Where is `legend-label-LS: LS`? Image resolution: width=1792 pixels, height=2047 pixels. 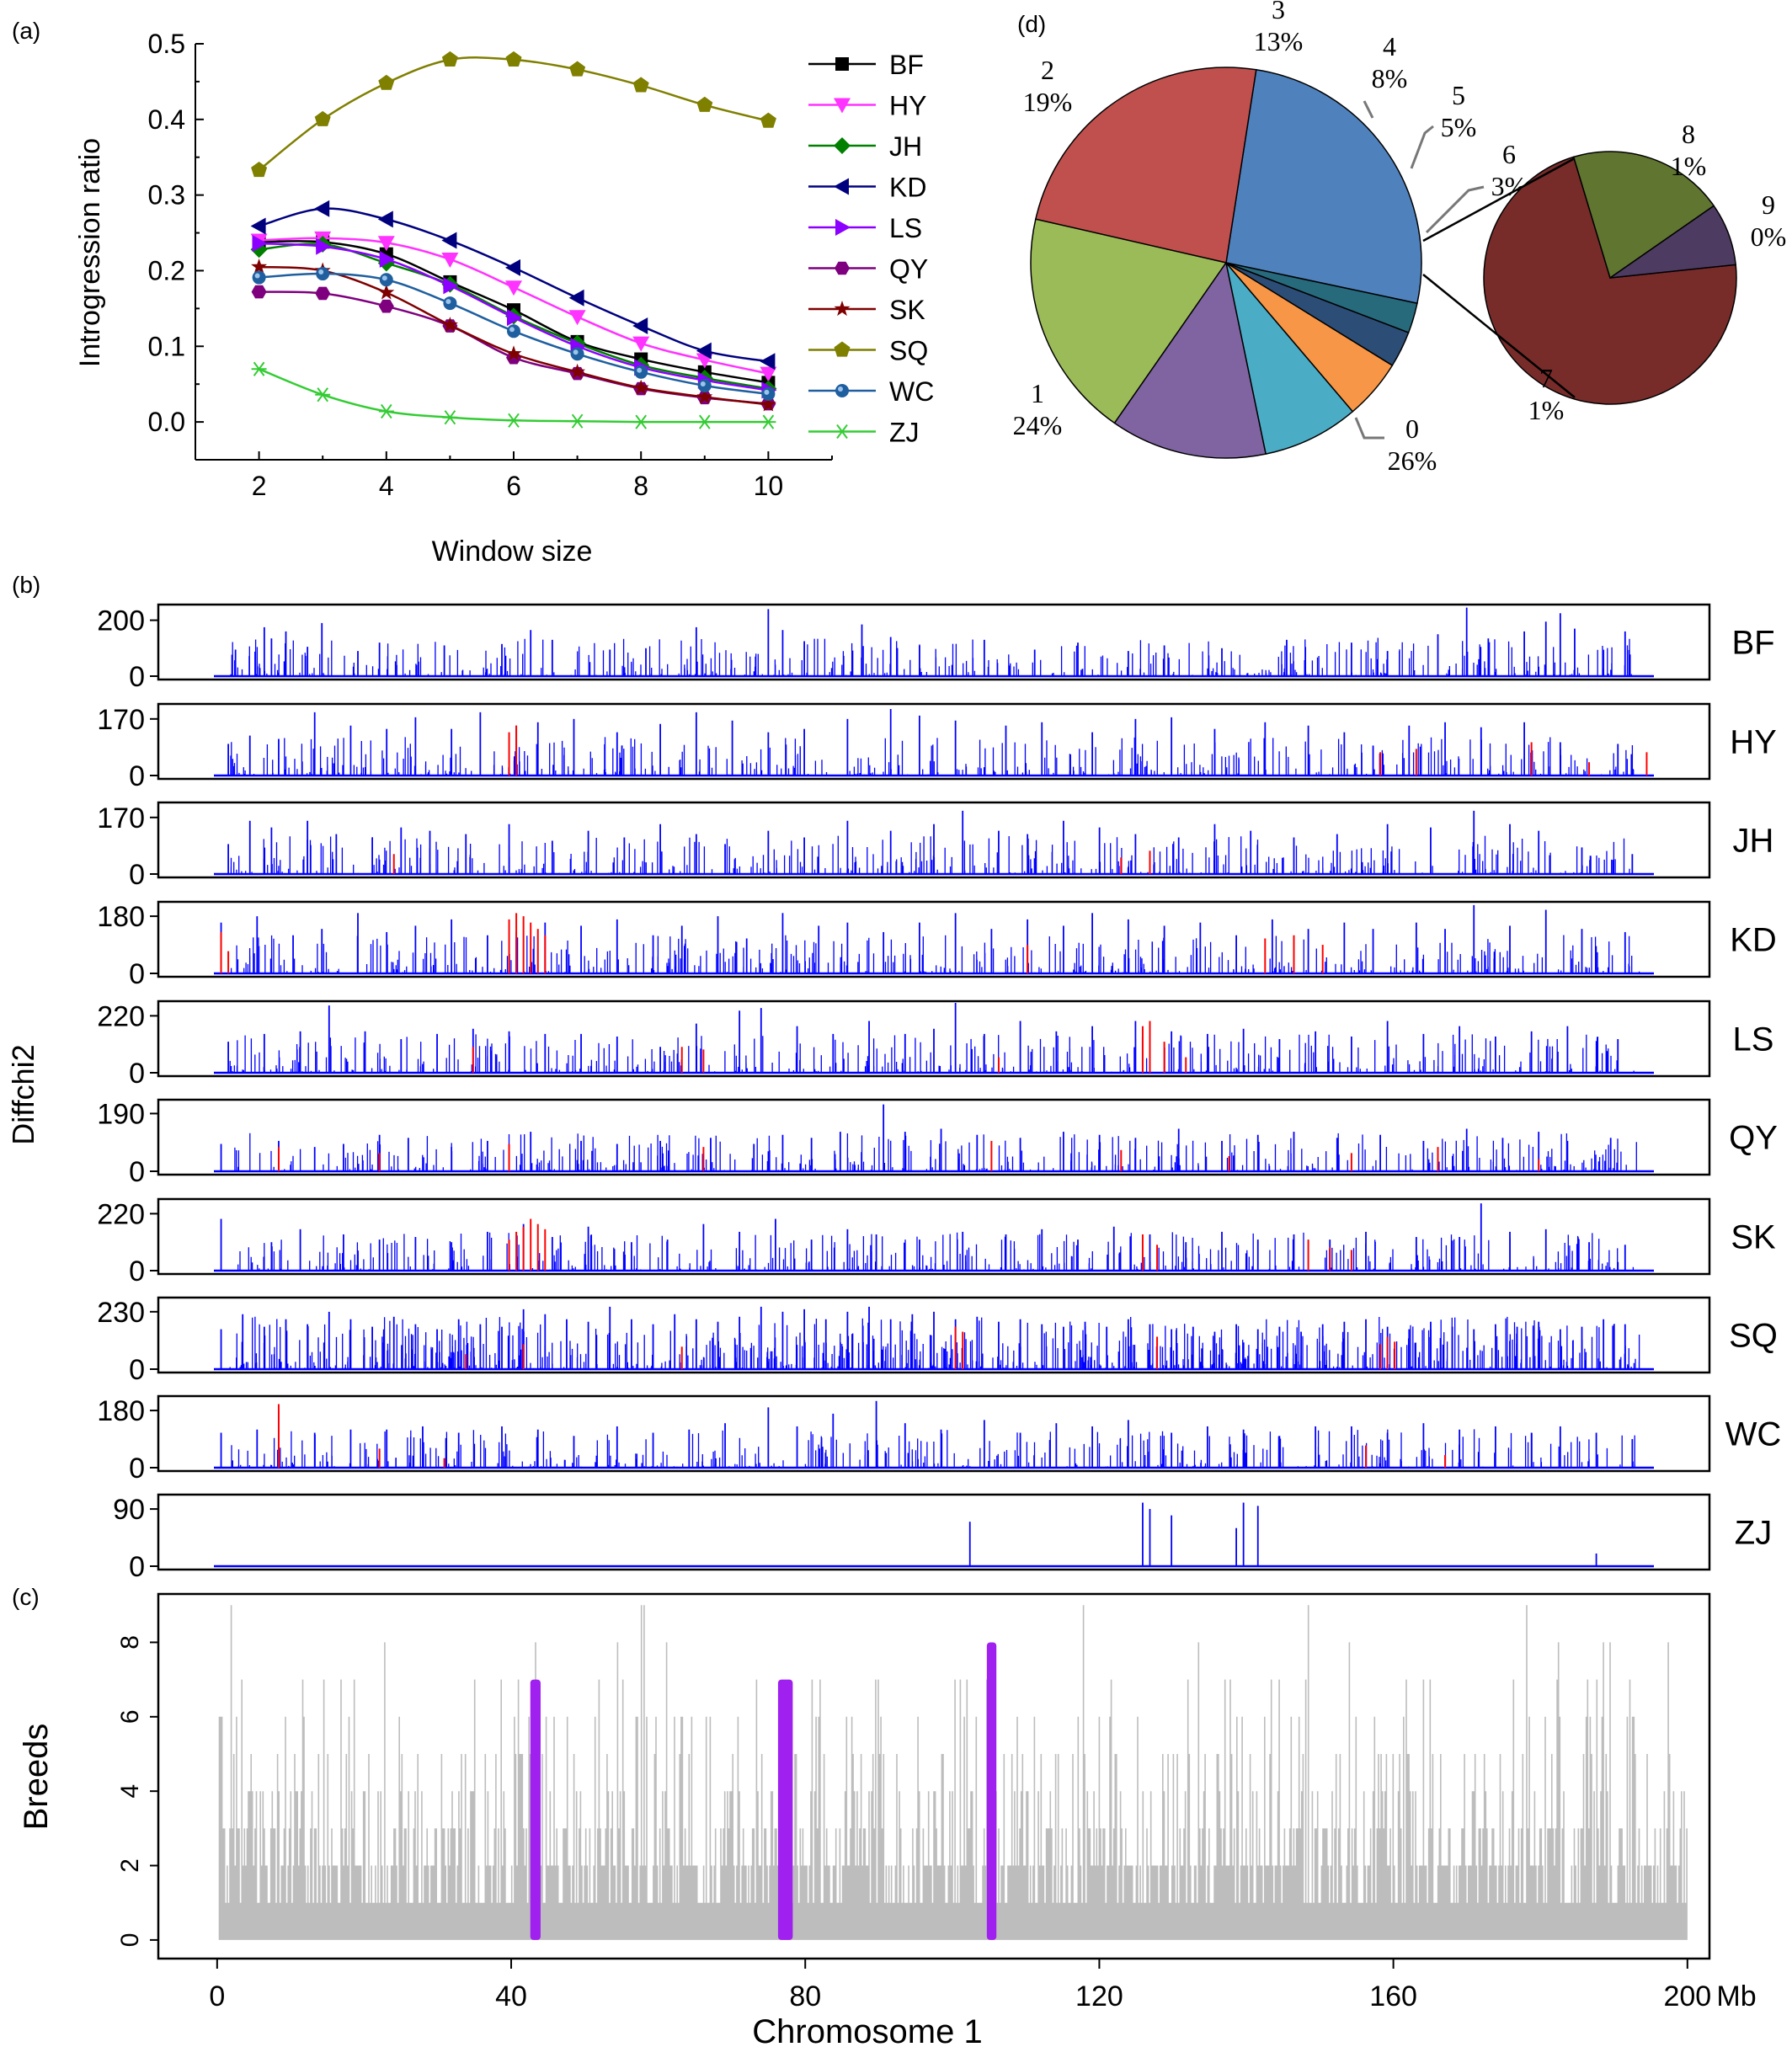
legend-label-LS: LS is located at coordinates (905, 228).